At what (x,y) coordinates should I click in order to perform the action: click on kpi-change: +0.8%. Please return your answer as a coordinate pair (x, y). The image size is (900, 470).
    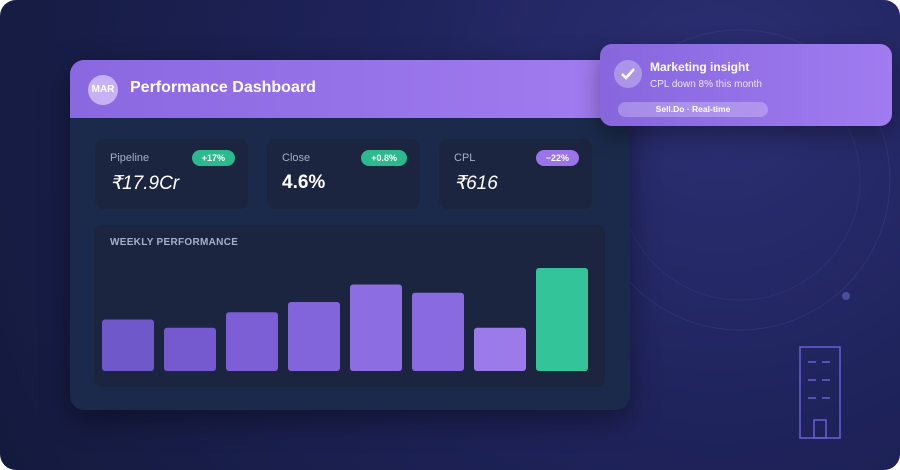
    Looking at the image, I should click on (384, 158).